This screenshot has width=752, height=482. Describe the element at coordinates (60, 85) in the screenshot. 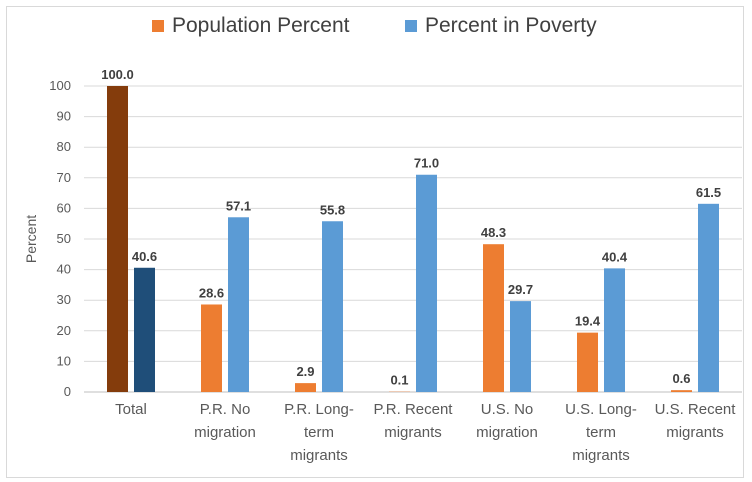

I see `y-tick-label: 100` at that location.